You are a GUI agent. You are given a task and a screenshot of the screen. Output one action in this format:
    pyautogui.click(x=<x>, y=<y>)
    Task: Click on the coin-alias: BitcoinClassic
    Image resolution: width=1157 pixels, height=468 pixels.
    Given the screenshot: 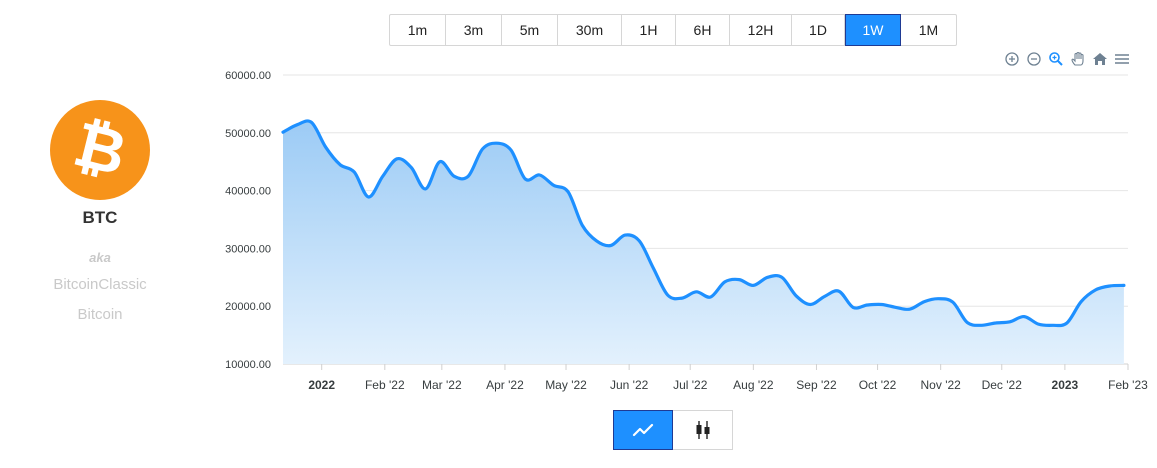 What is the action you would take?
    pyautogui.click(x=100, y=284)
    